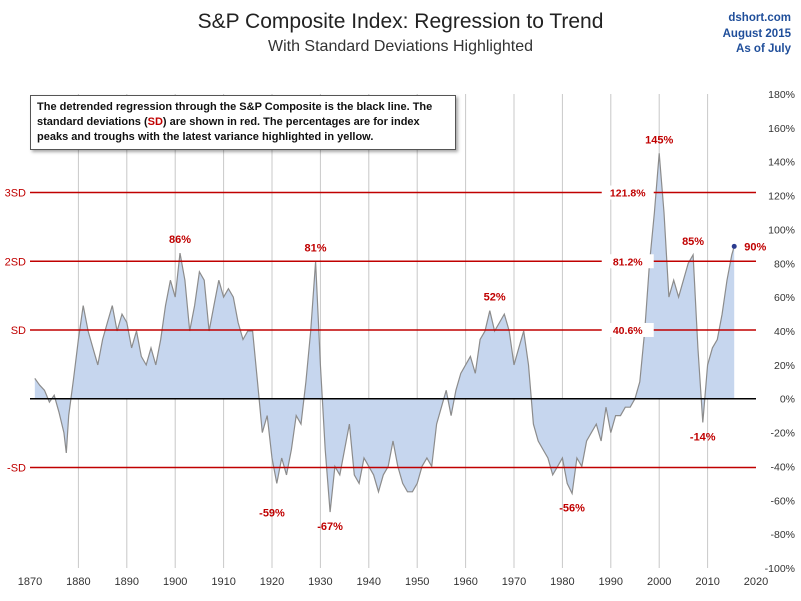  I want to click on y-tick-label-40%: 40%, so click(784, 332).